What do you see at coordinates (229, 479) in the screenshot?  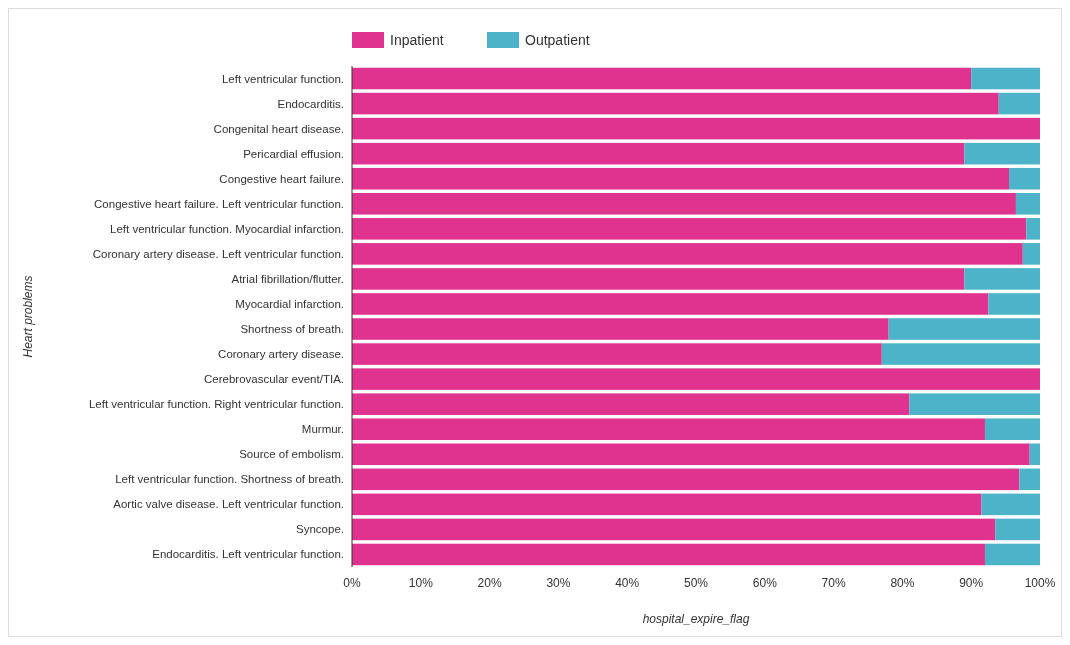 I see `y-tick-label: Left ventricular function. Shortness of breath.` at bounding box center [229, 479].